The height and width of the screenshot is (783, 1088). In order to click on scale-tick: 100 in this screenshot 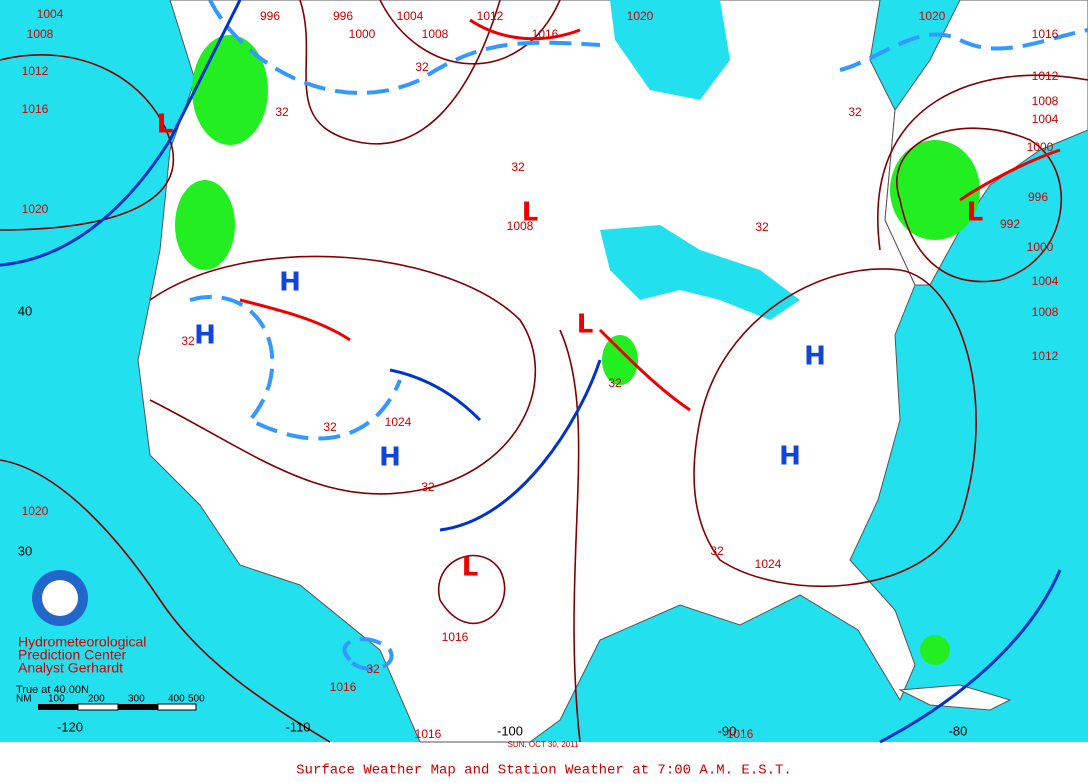, I will do `click(56, 699)`.